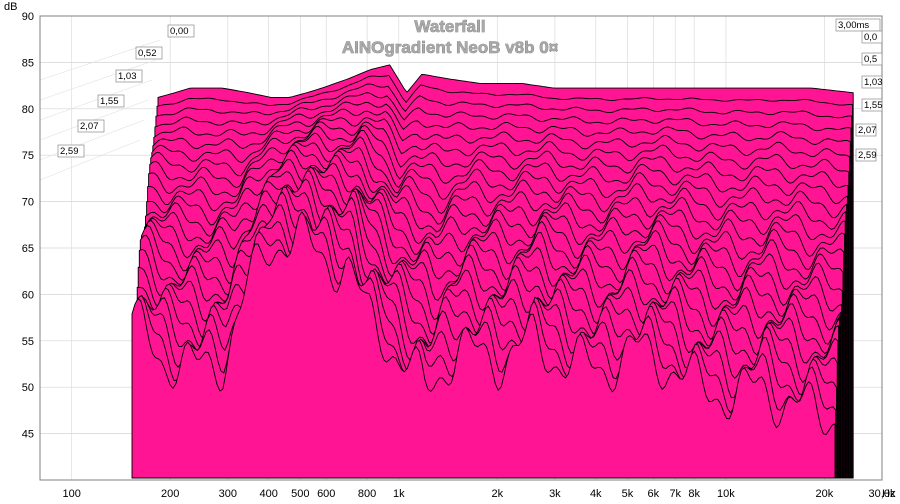  I want to click on x-tick-label: 7k, so click(675, 494).